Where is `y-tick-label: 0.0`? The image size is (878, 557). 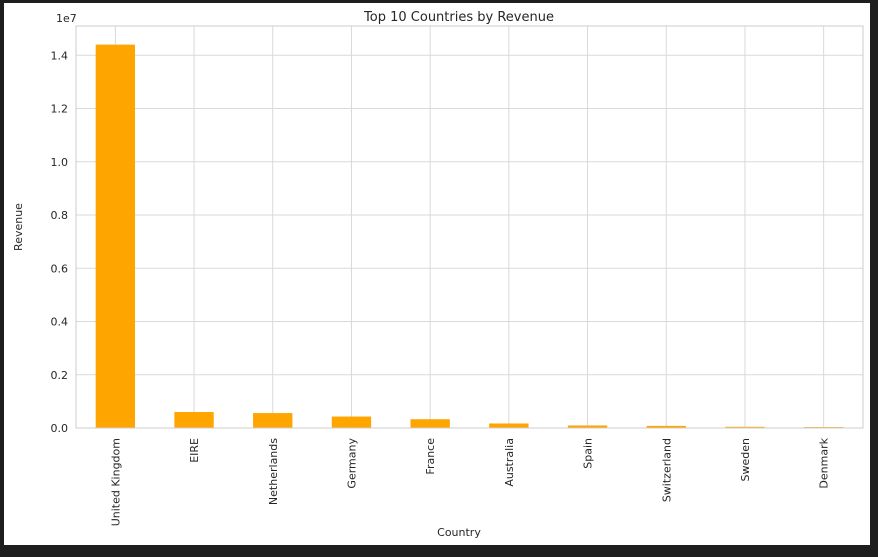 y-tick-label: 0.0 is located at coordinates (60, 428).